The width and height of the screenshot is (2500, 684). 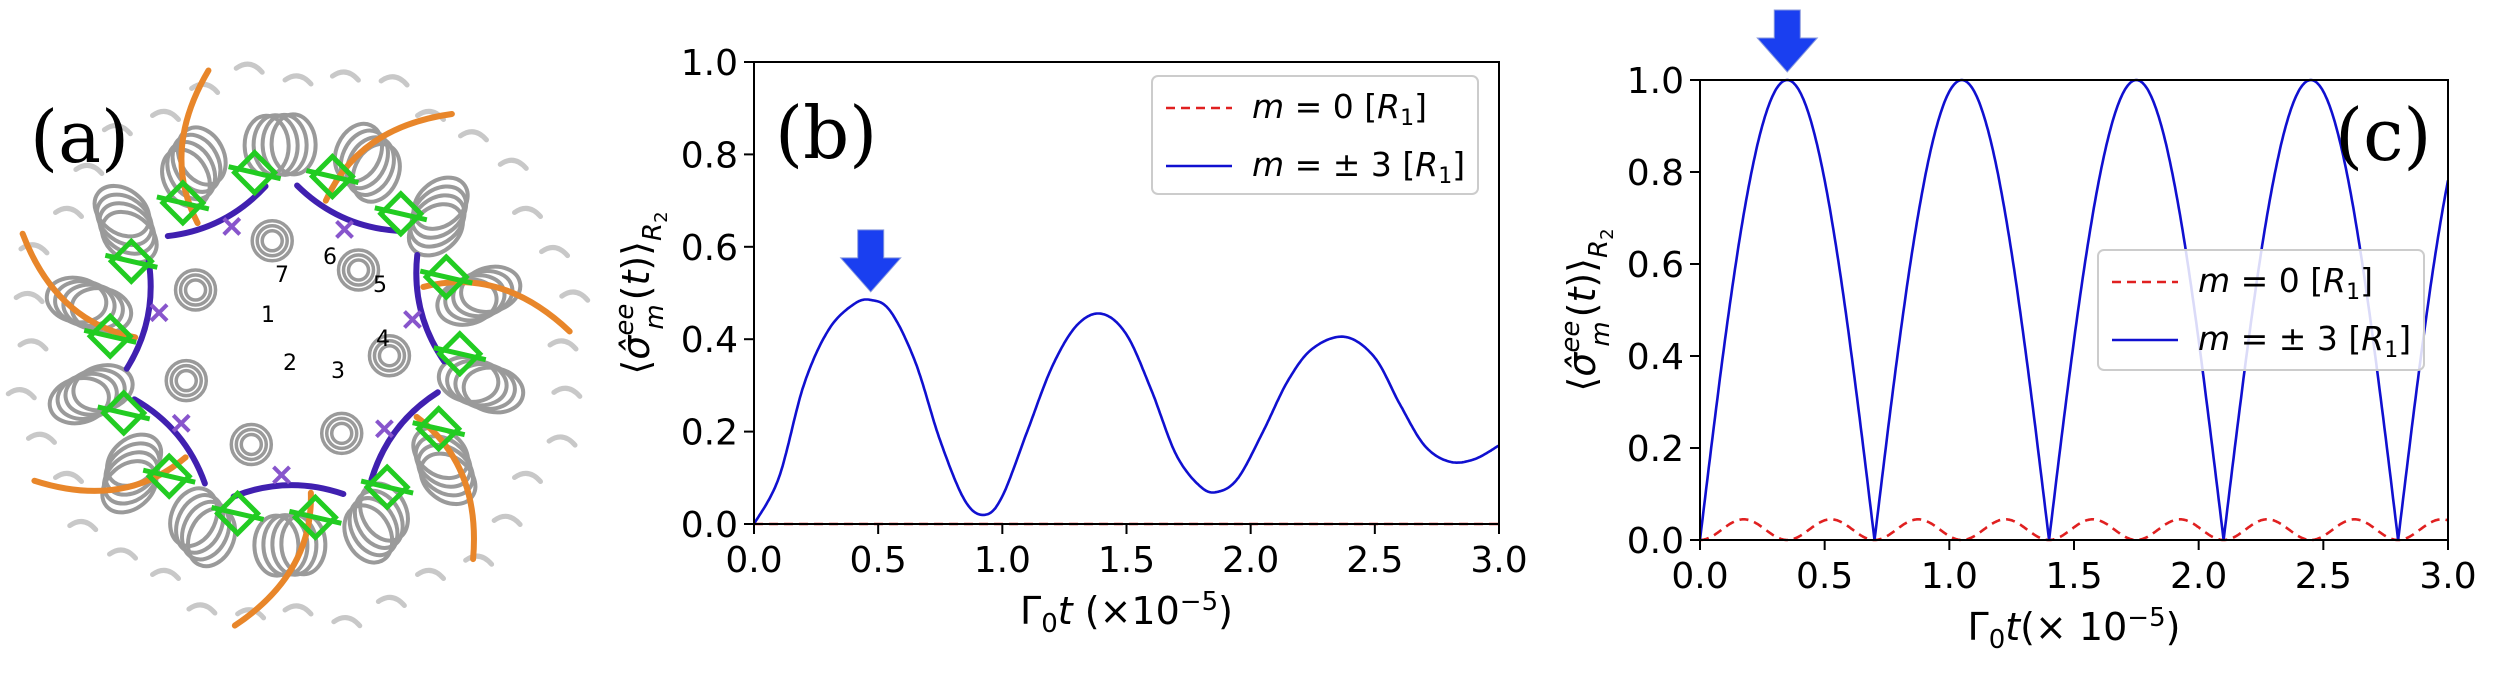 I want to click on b-ylabel-part: )⟩, so click(x=636, y=256).